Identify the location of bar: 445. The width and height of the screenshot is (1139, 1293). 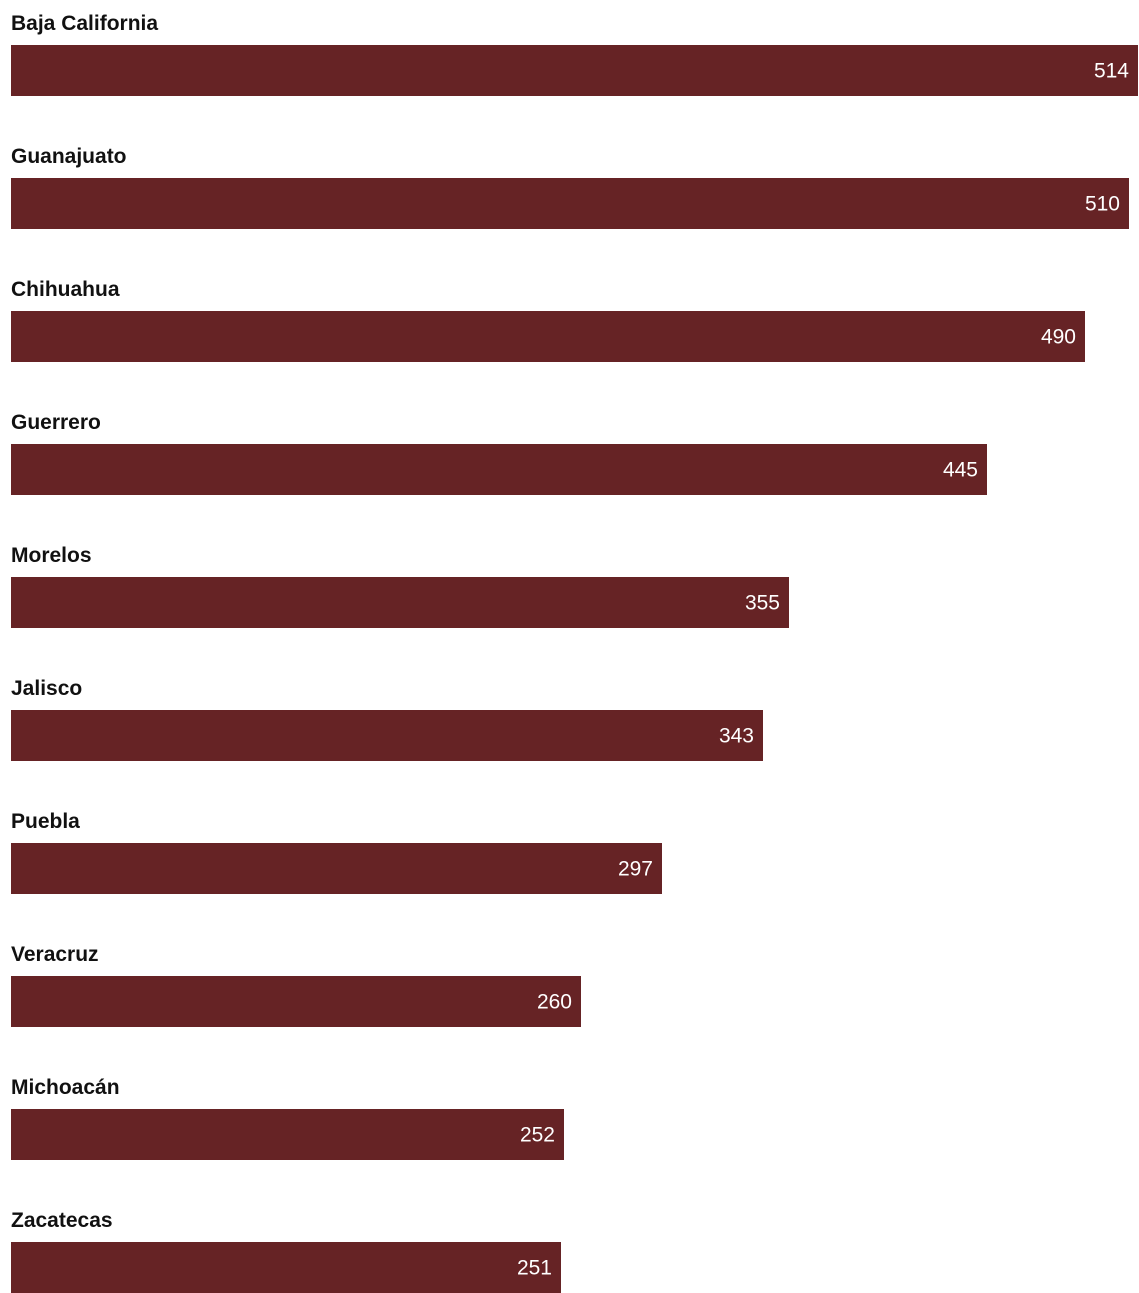
(499, 469).